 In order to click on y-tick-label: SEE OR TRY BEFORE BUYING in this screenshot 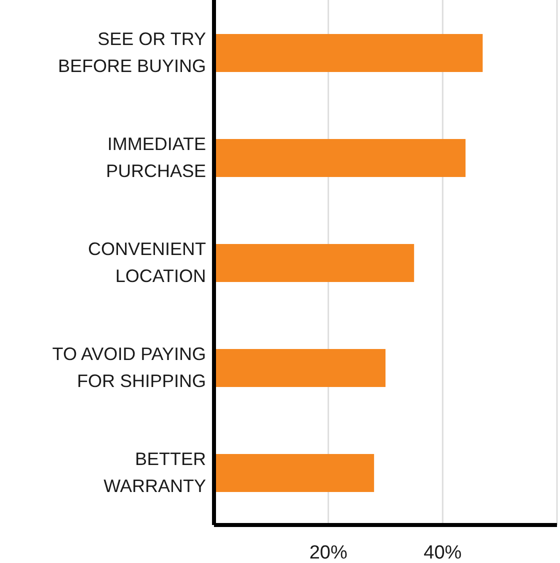, I will do `click(132, 52)`.